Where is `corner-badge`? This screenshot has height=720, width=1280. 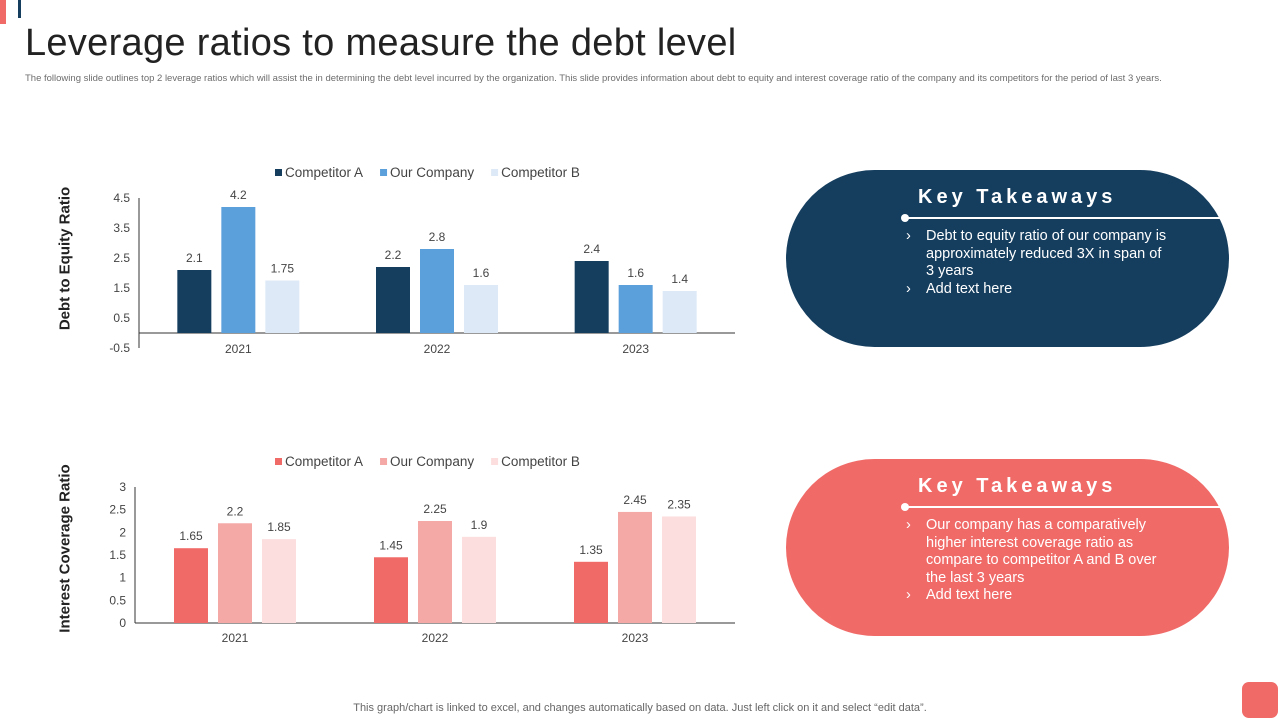
corner-badge is located at coordinates (1260, 700).